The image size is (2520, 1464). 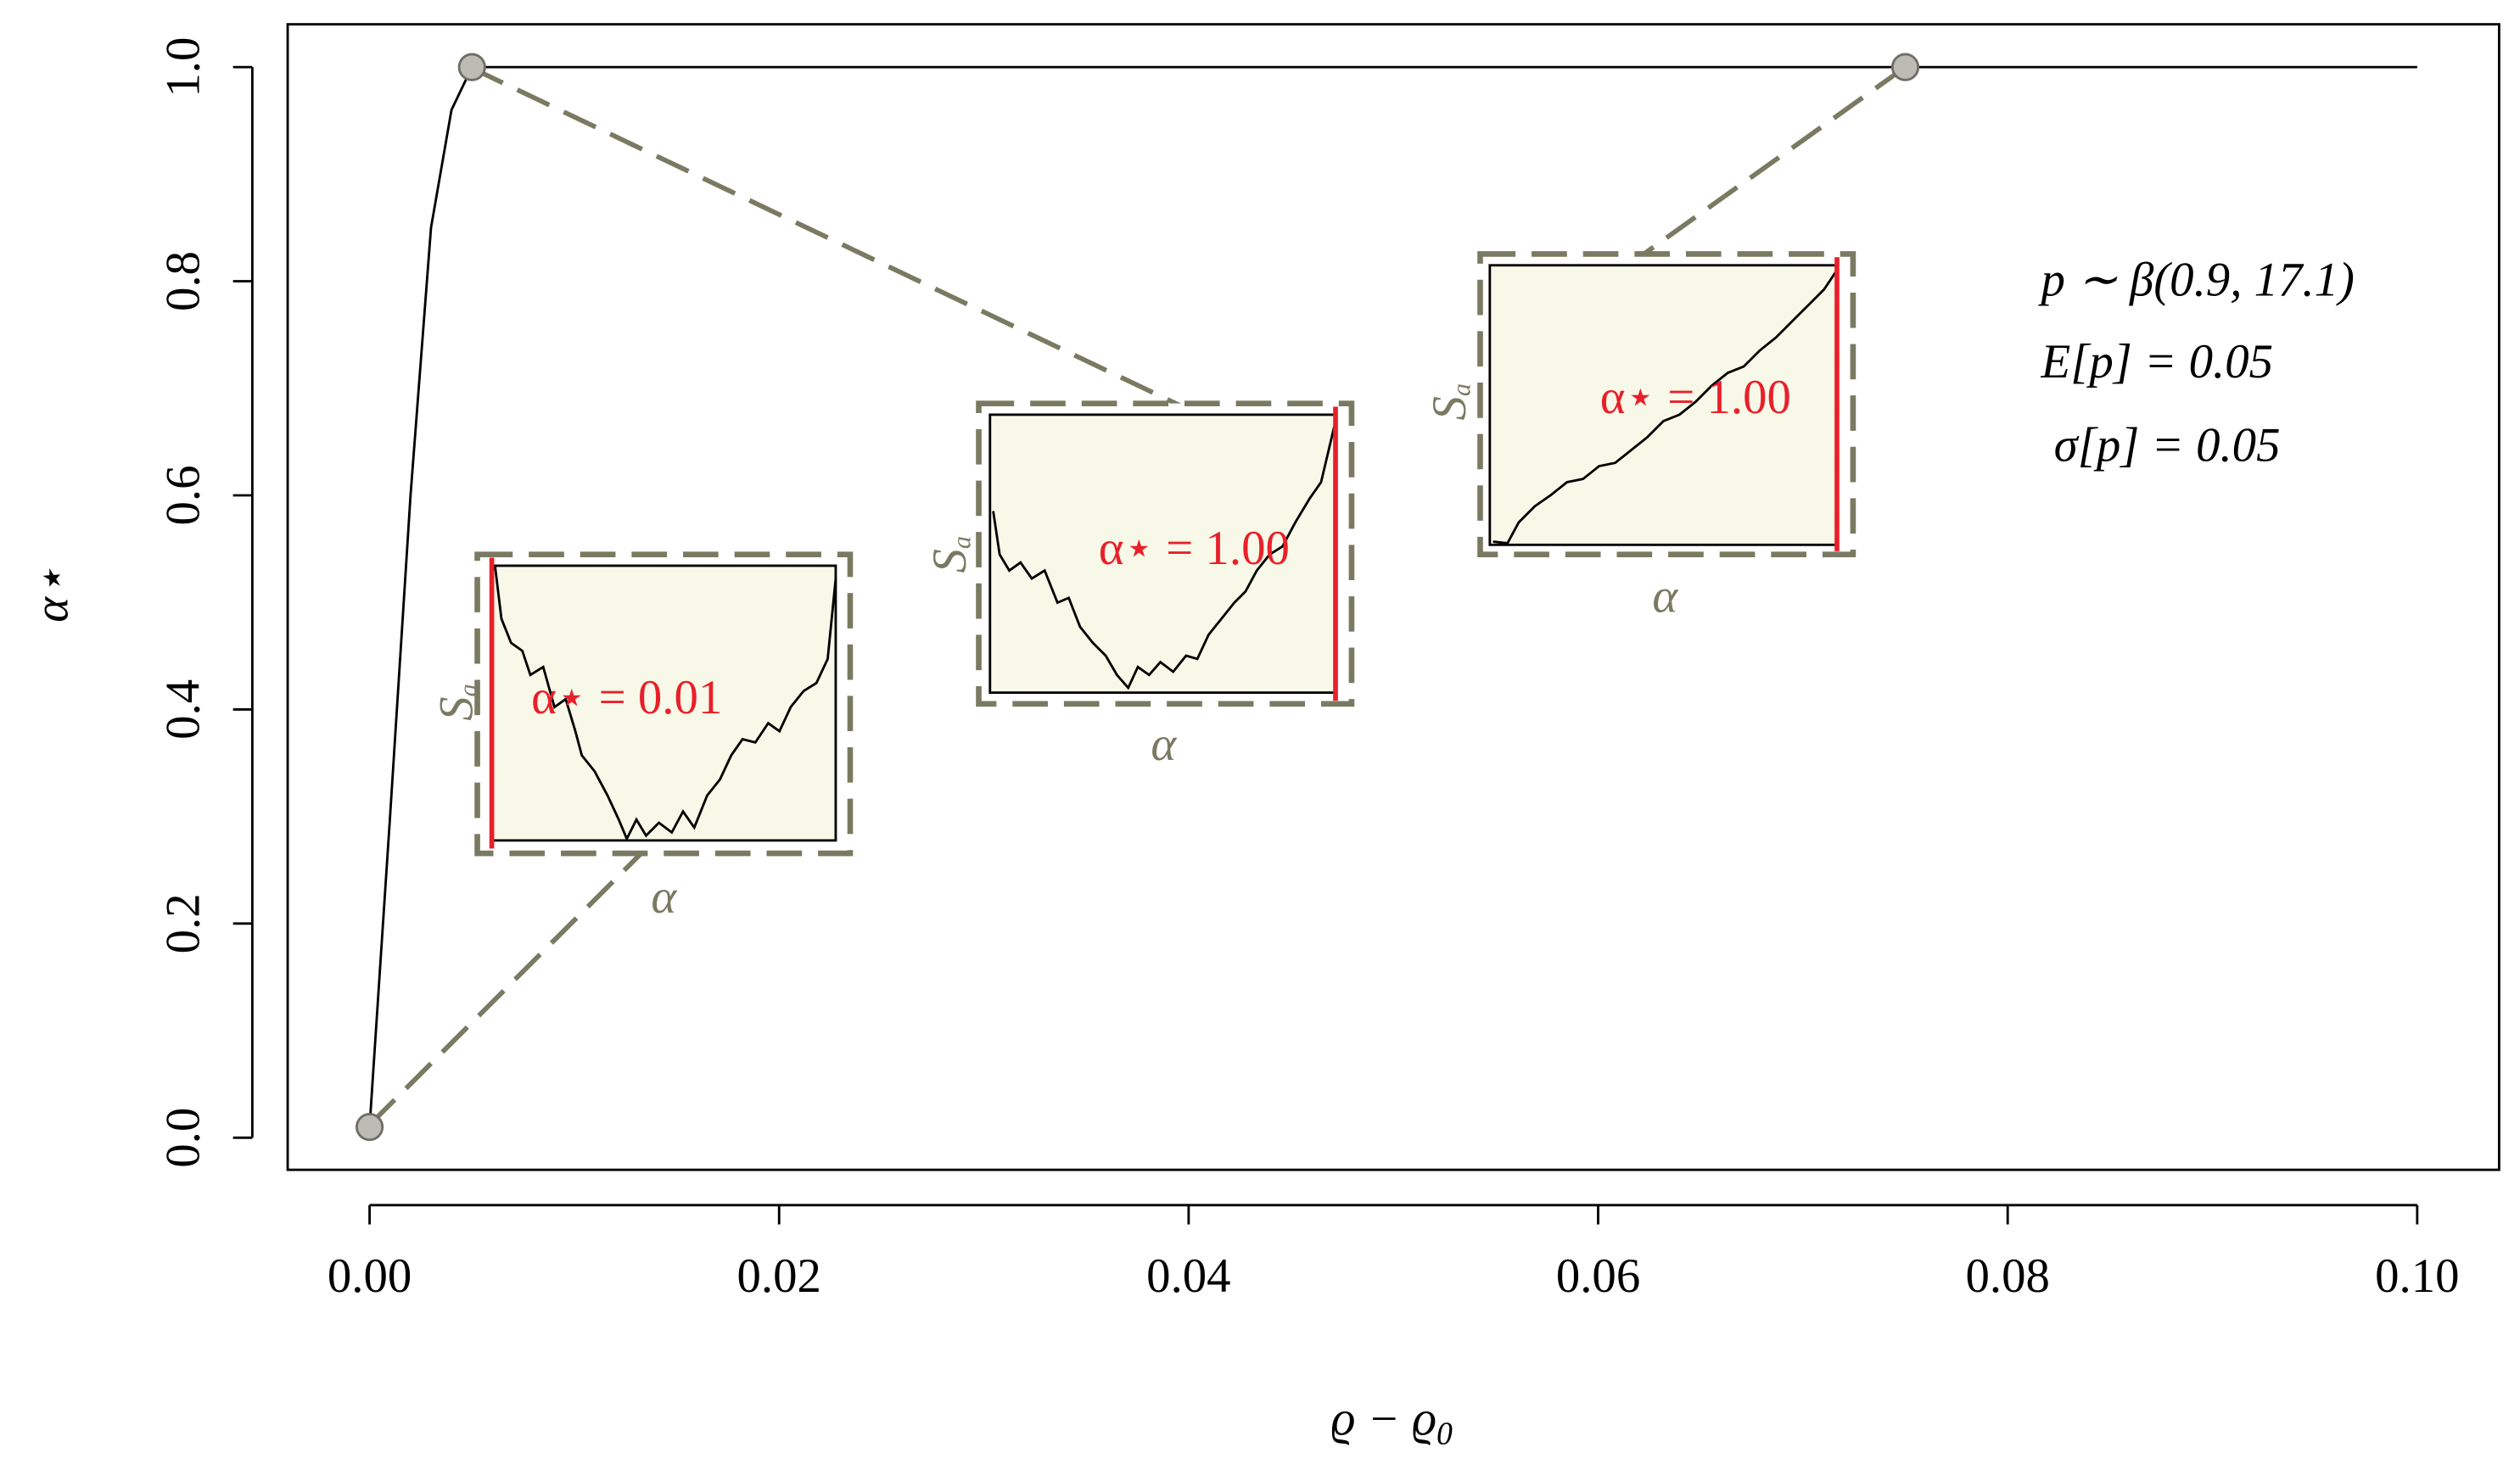 What do you see at coordinates (2007, 1276) in the screenshot?
I see `x-tick-label: 0.08` at bounding box center [2007, 1276].